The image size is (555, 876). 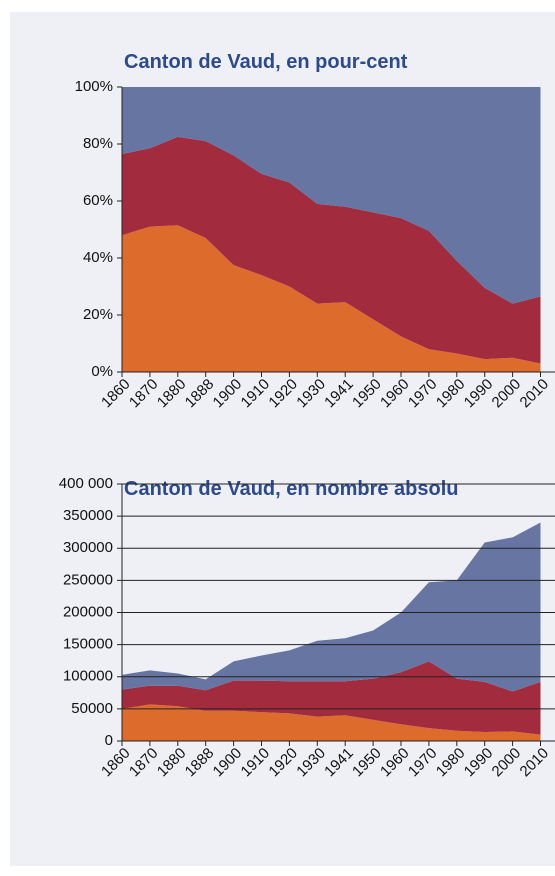 What do you see at coordinates (86, 483) in the screenshot?
I see `y-tick-label: 400 000` at bounding box center [86, 483].